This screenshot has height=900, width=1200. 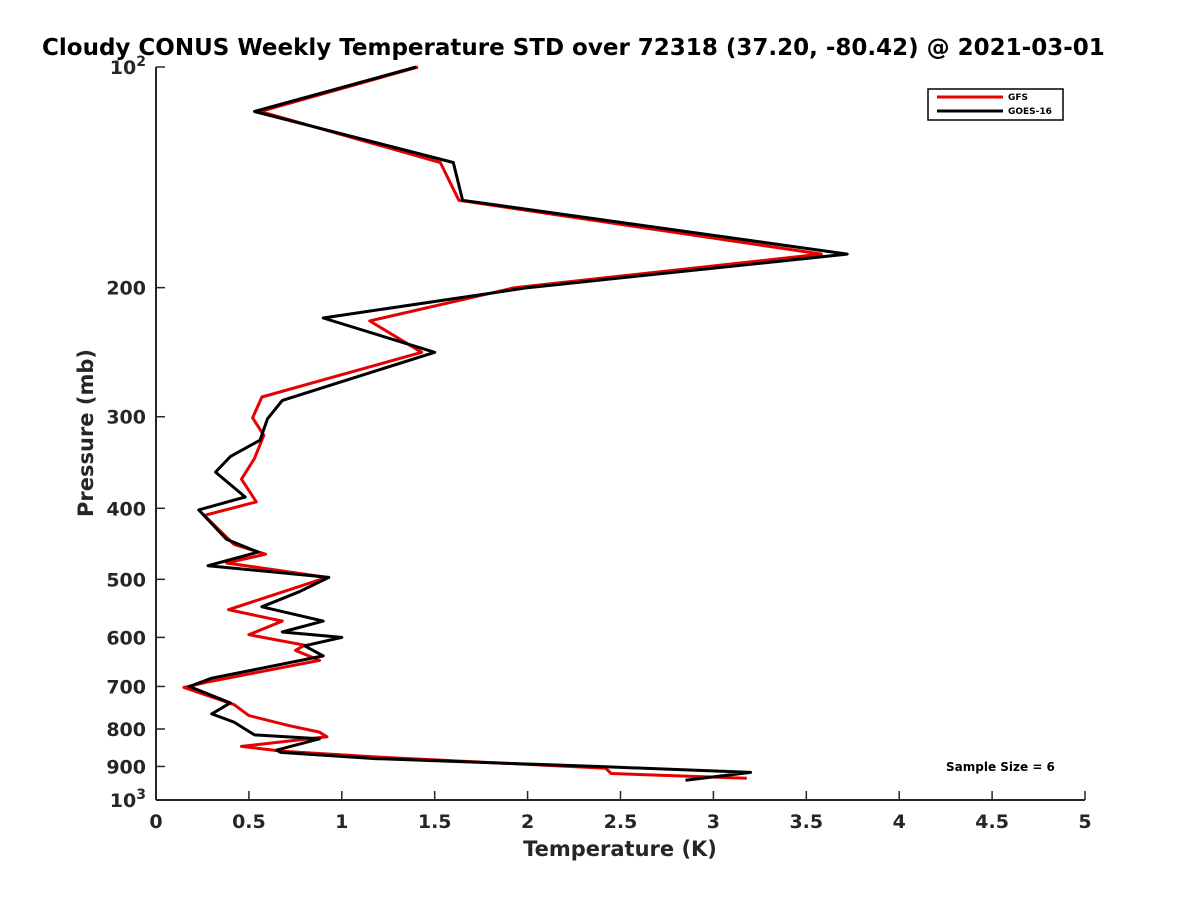 What do you see at coordinates (713, 822) in the screenshot?
I see `x-tick-label: 3` at bounding box center [713, 822].